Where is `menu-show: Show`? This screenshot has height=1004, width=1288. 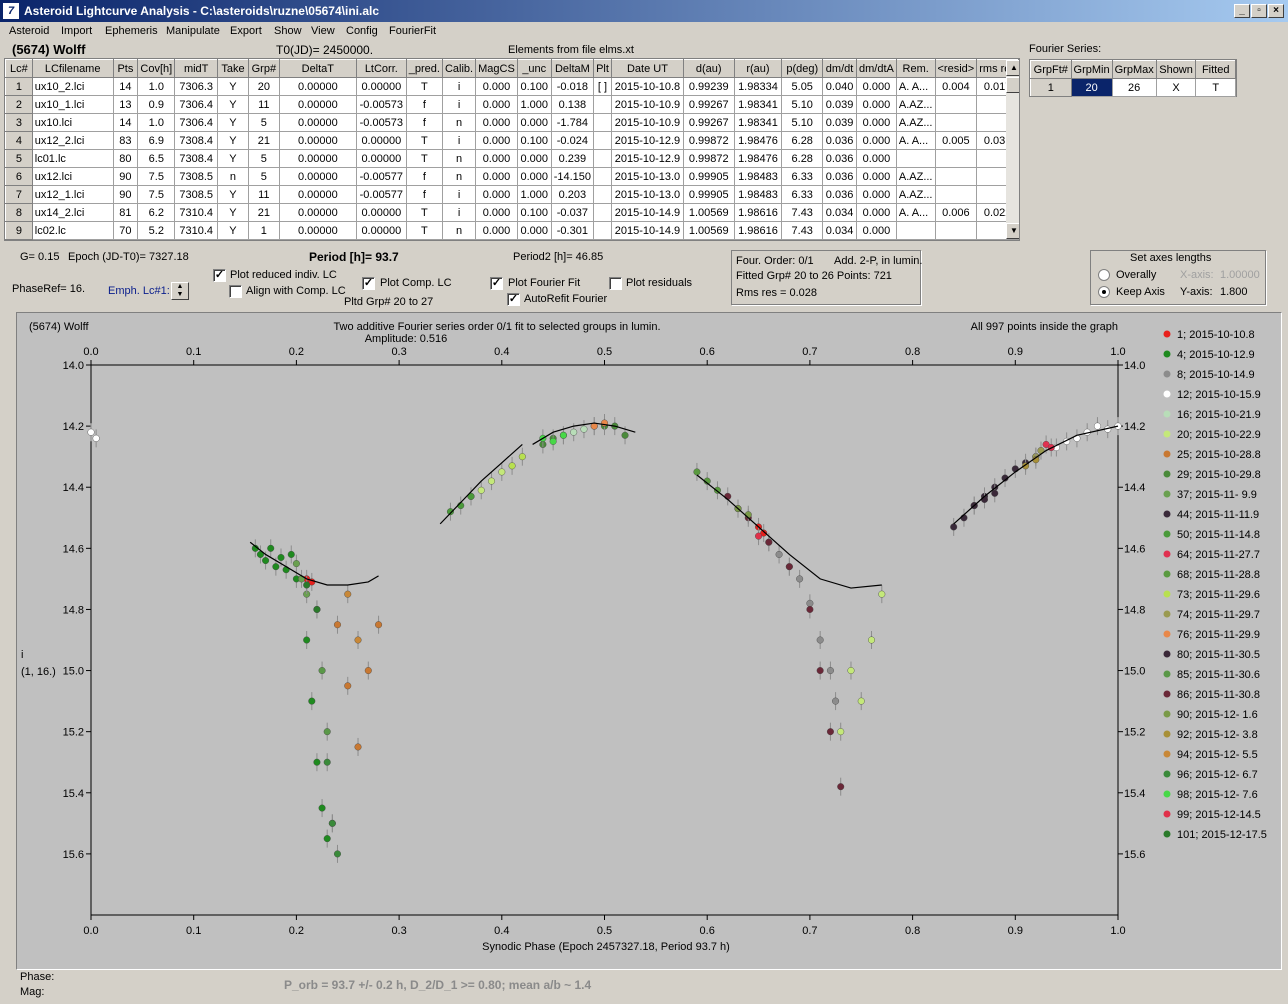
menu-show: Show is located at coordinates (288, 31).